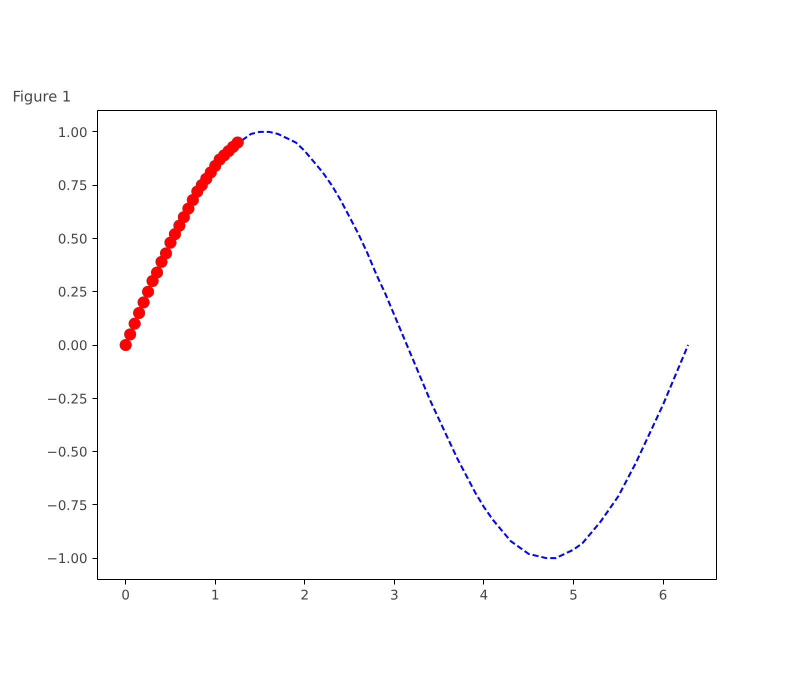  Describe the element at coordinates (215, 596) in the screenshot. I see `x-tick-label: 1` at that location.